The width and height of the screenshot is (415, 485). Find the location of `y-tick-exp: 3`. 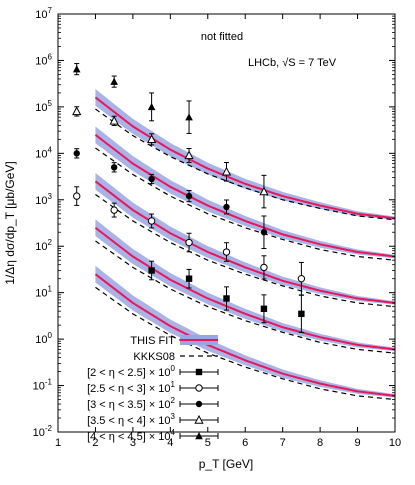

y-tick-exp: 3 is located at coordinates (50, 196).